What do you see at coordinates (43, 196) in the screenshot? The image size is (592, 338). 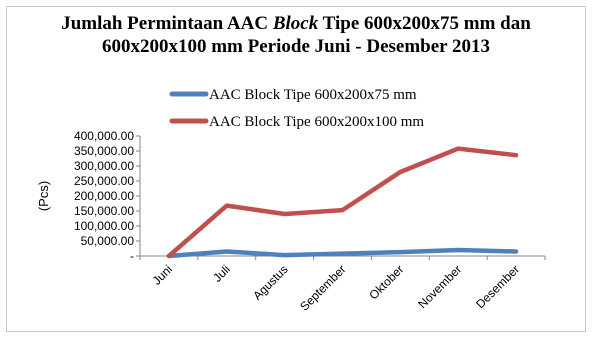 I see `y-axis-label: (Pcs)` at bounding box center [43, 196].